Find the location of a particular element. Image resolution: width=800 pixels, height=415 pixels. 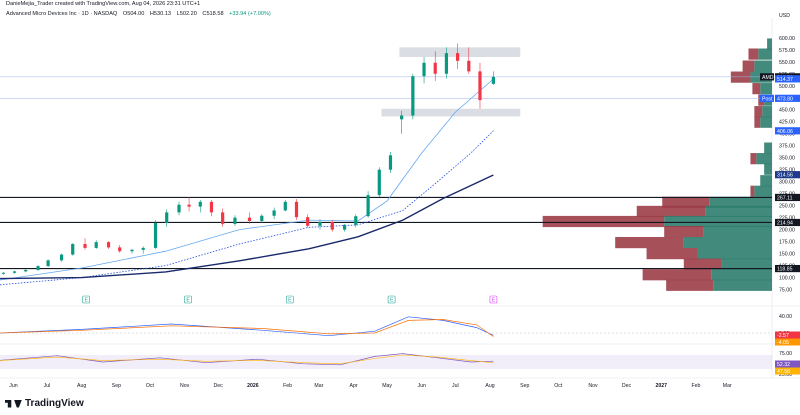

price-tick-label: 200.00 is located at coordinates (787, 231).